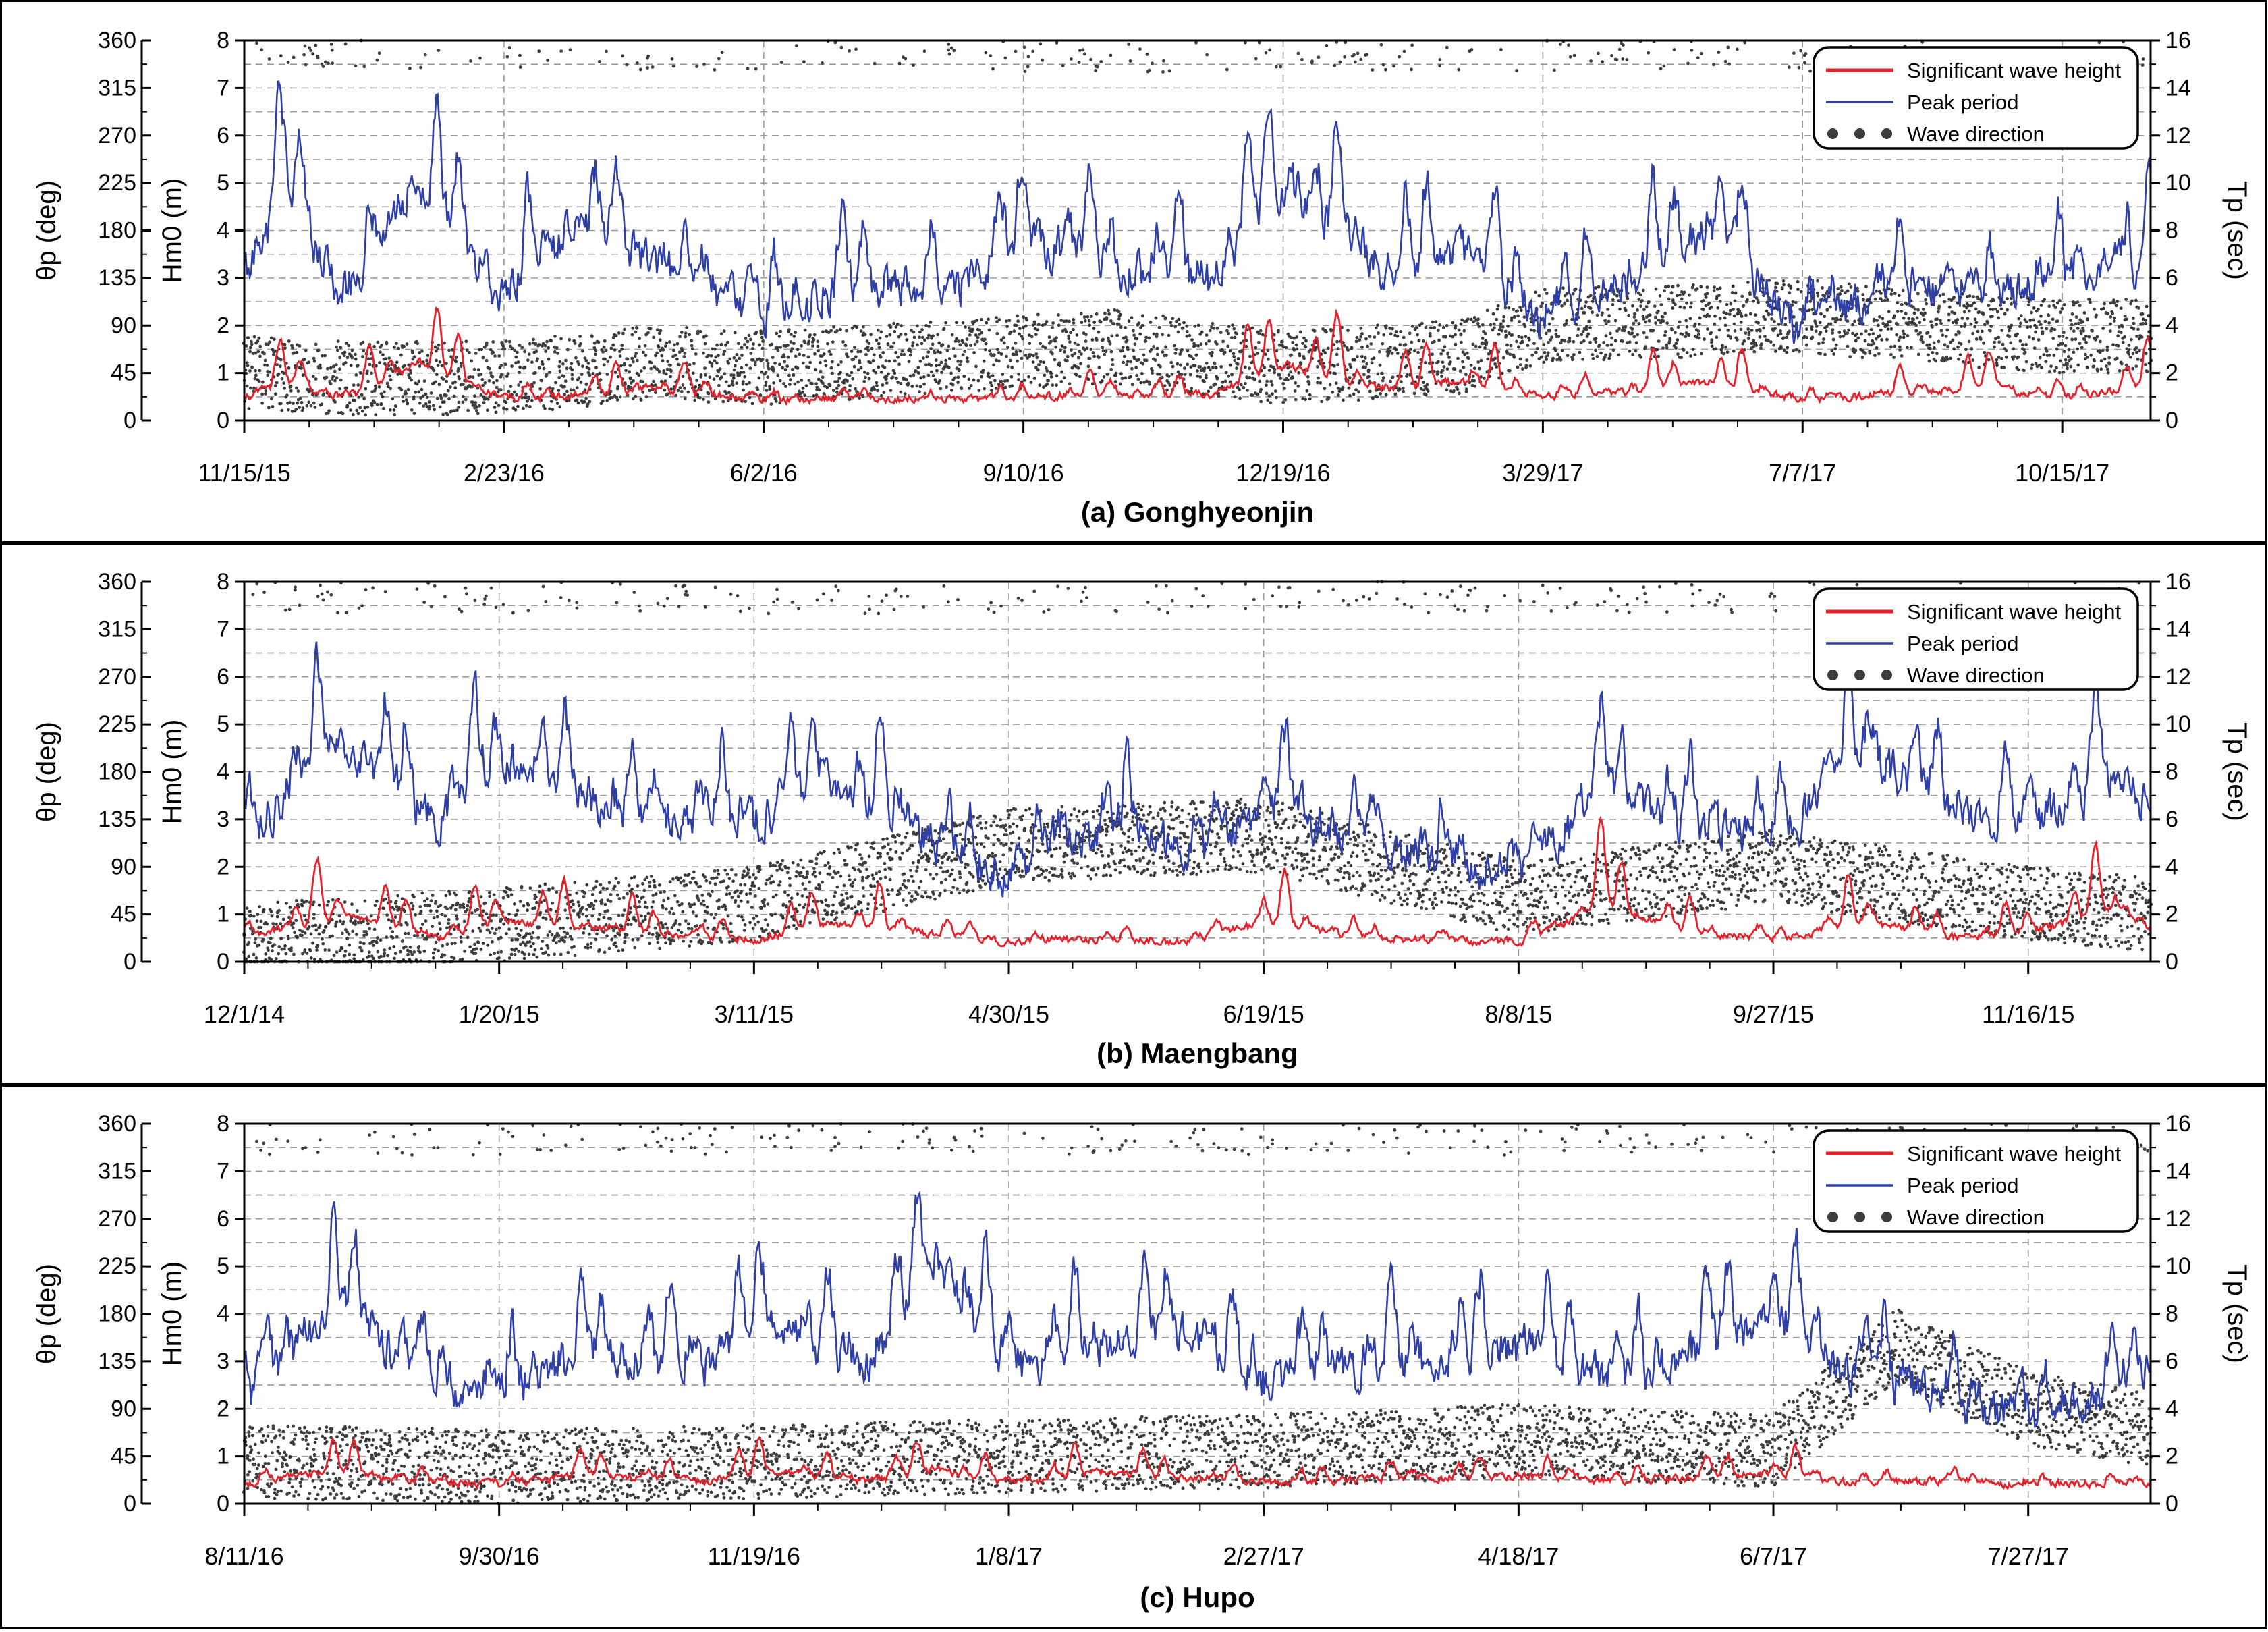 The width and height of the screenshot is (2268, 1632). I want to click on axis-title-period: Tp (sec), so click(2237, 231).